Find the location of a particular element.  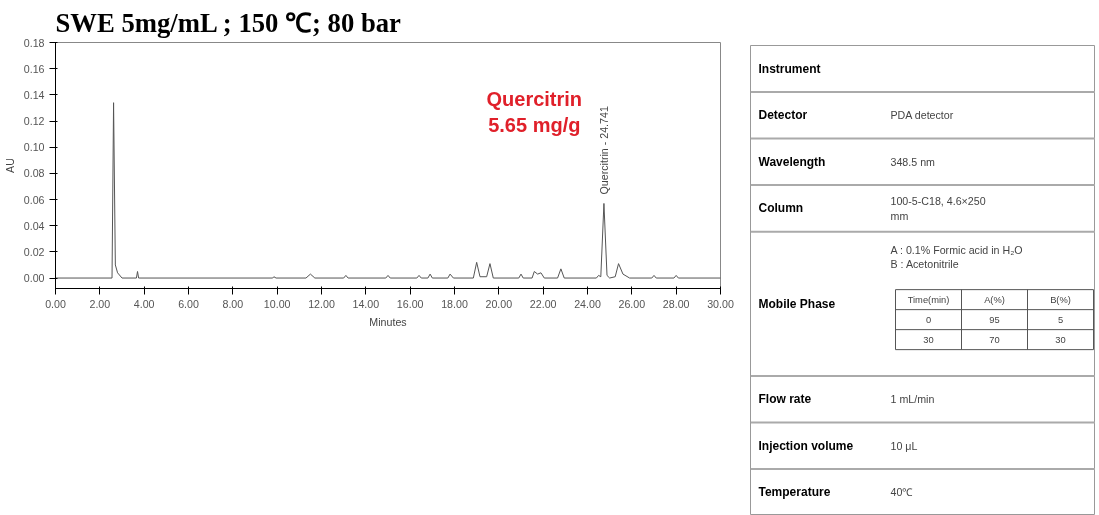

category-label: Mobile Phase is located at coordinates (797, 303).